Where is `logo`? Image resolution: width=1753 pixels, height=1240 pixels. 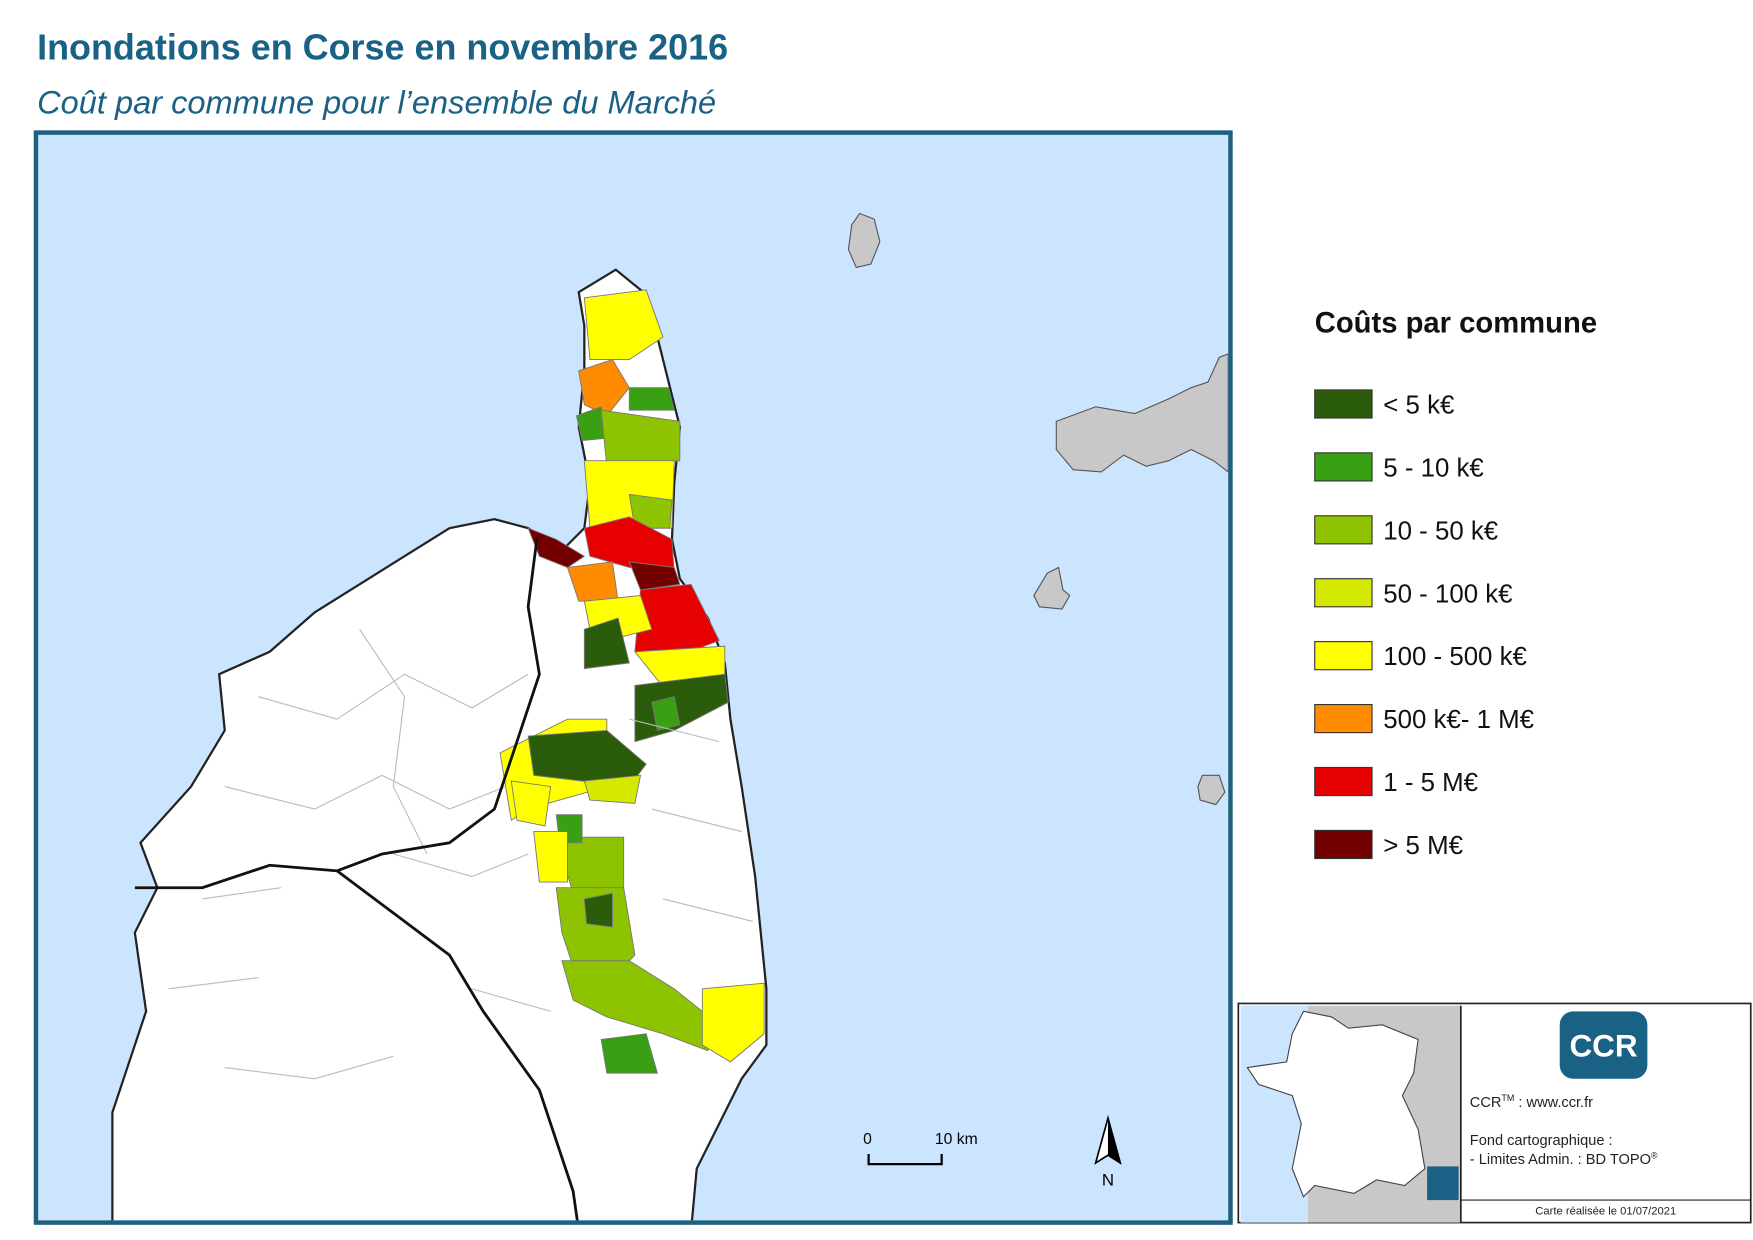
logo is located at coordinates (1603, 1045).